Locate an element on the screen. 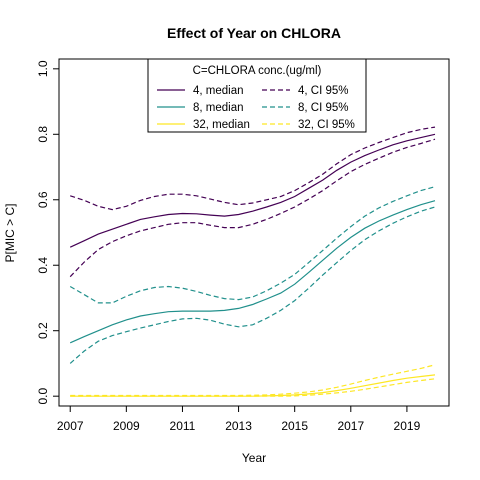 Image resolution: width=480 pixels, height=480 pixels. legend-box is located at coordinates (257, 95).